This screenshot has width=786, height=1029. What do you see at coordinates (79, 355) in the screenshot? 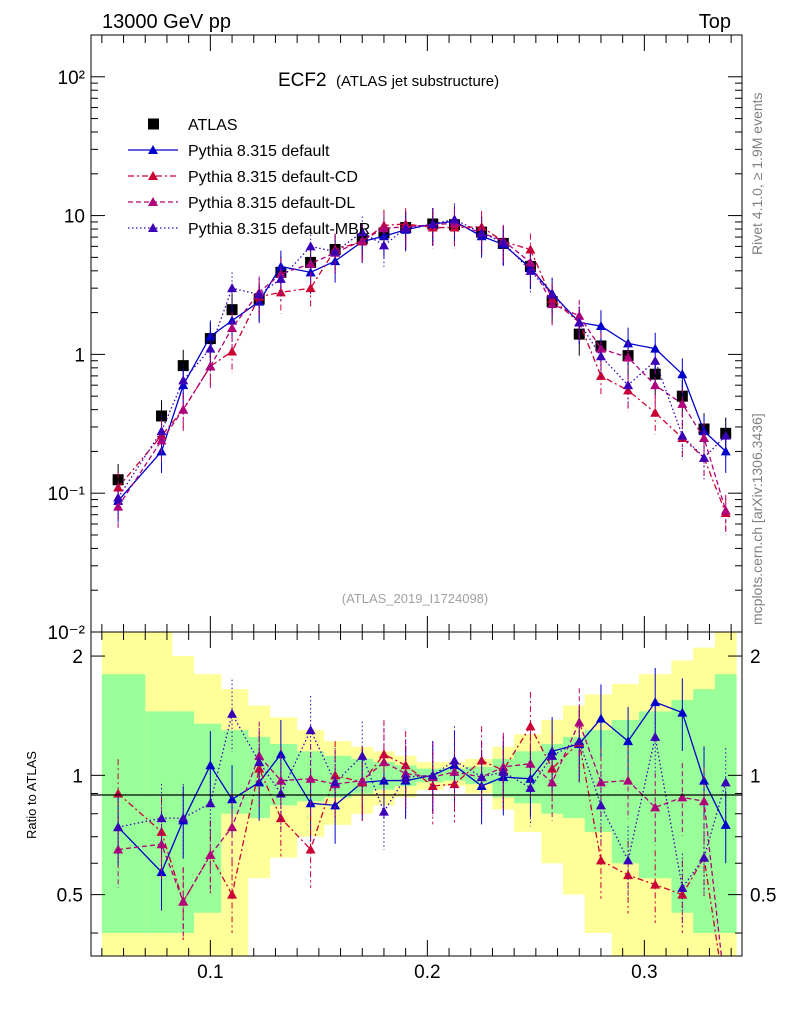
I see `y-tick-label: 1` at bounding box center [79, 355].